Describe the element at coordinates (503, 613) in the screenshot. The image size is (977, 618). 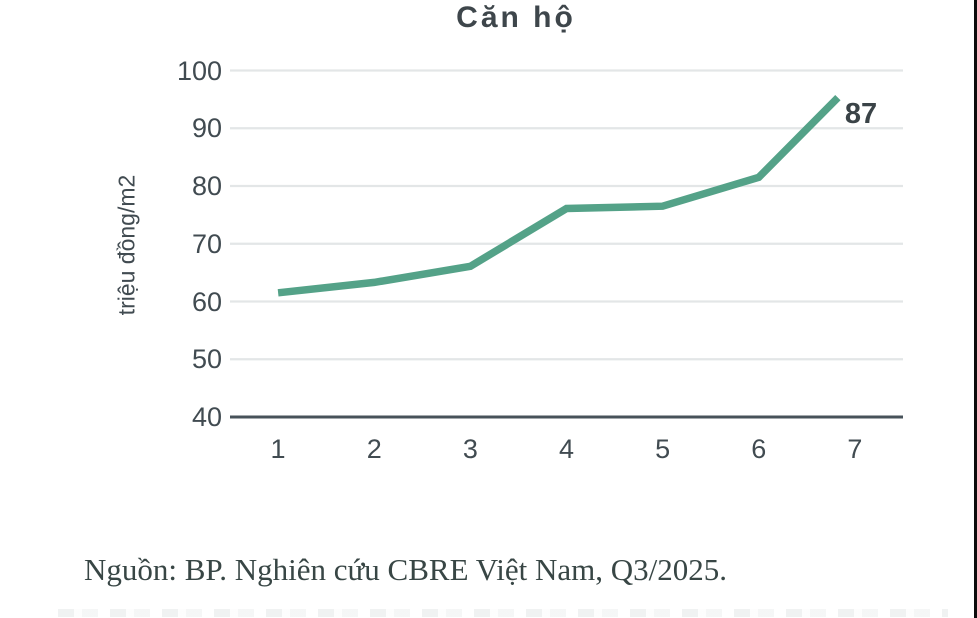
I see `cropped-text-artifact` at that location.